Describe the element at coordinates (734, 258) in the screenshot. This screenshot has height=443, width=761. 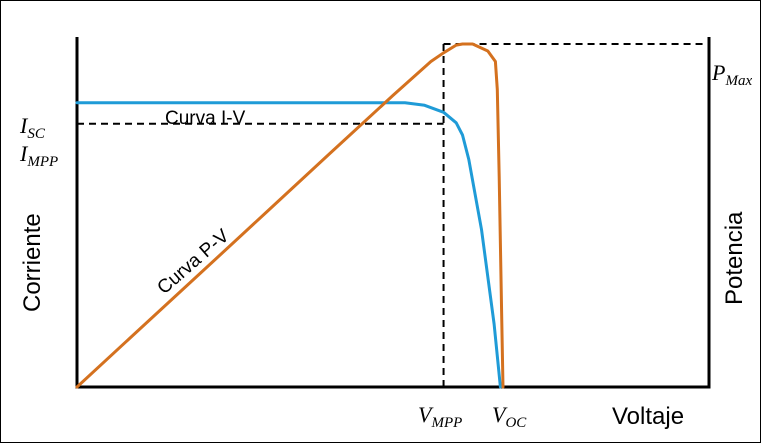
I see `y-axis-right-label: Potencia` at that location.